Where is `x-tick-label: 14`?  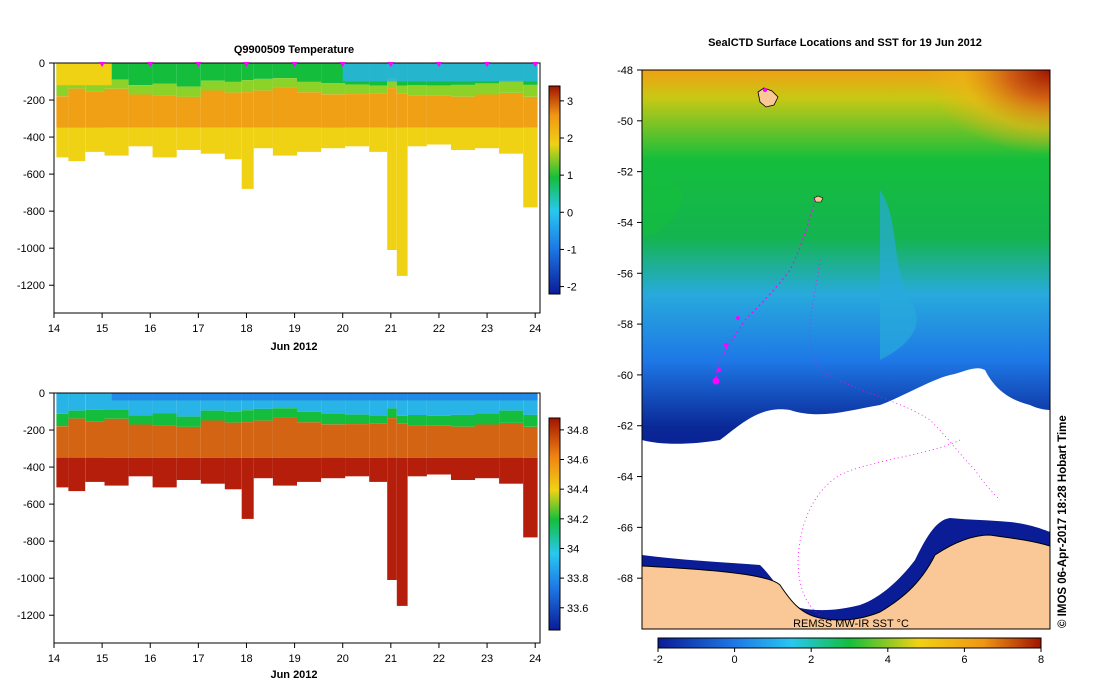
x-tick-label: 14 is located at coordinates (54, 659).